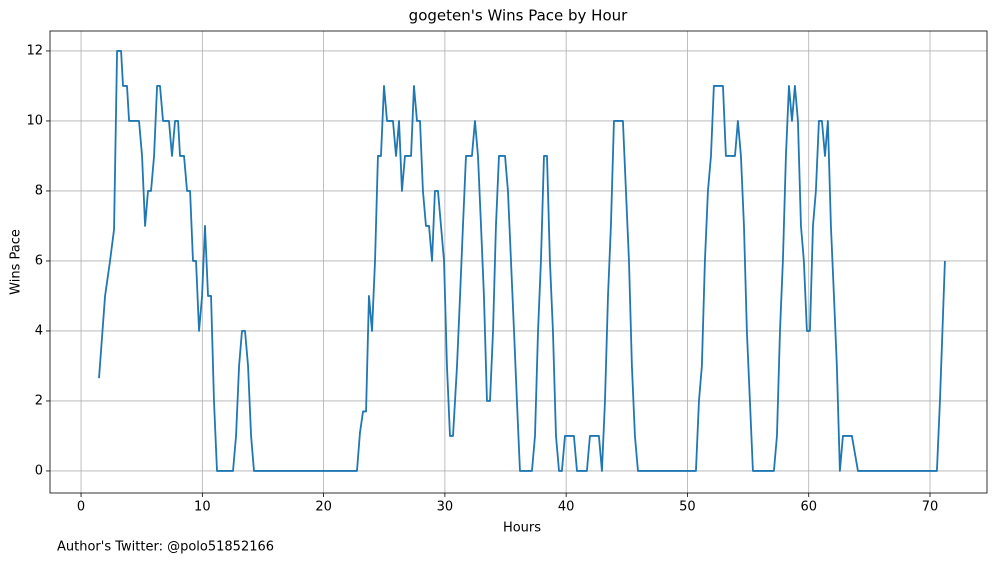 The width and height of the screenshot is (997, 562). I want to click on y-tick-label: 0, so click(39, 470).